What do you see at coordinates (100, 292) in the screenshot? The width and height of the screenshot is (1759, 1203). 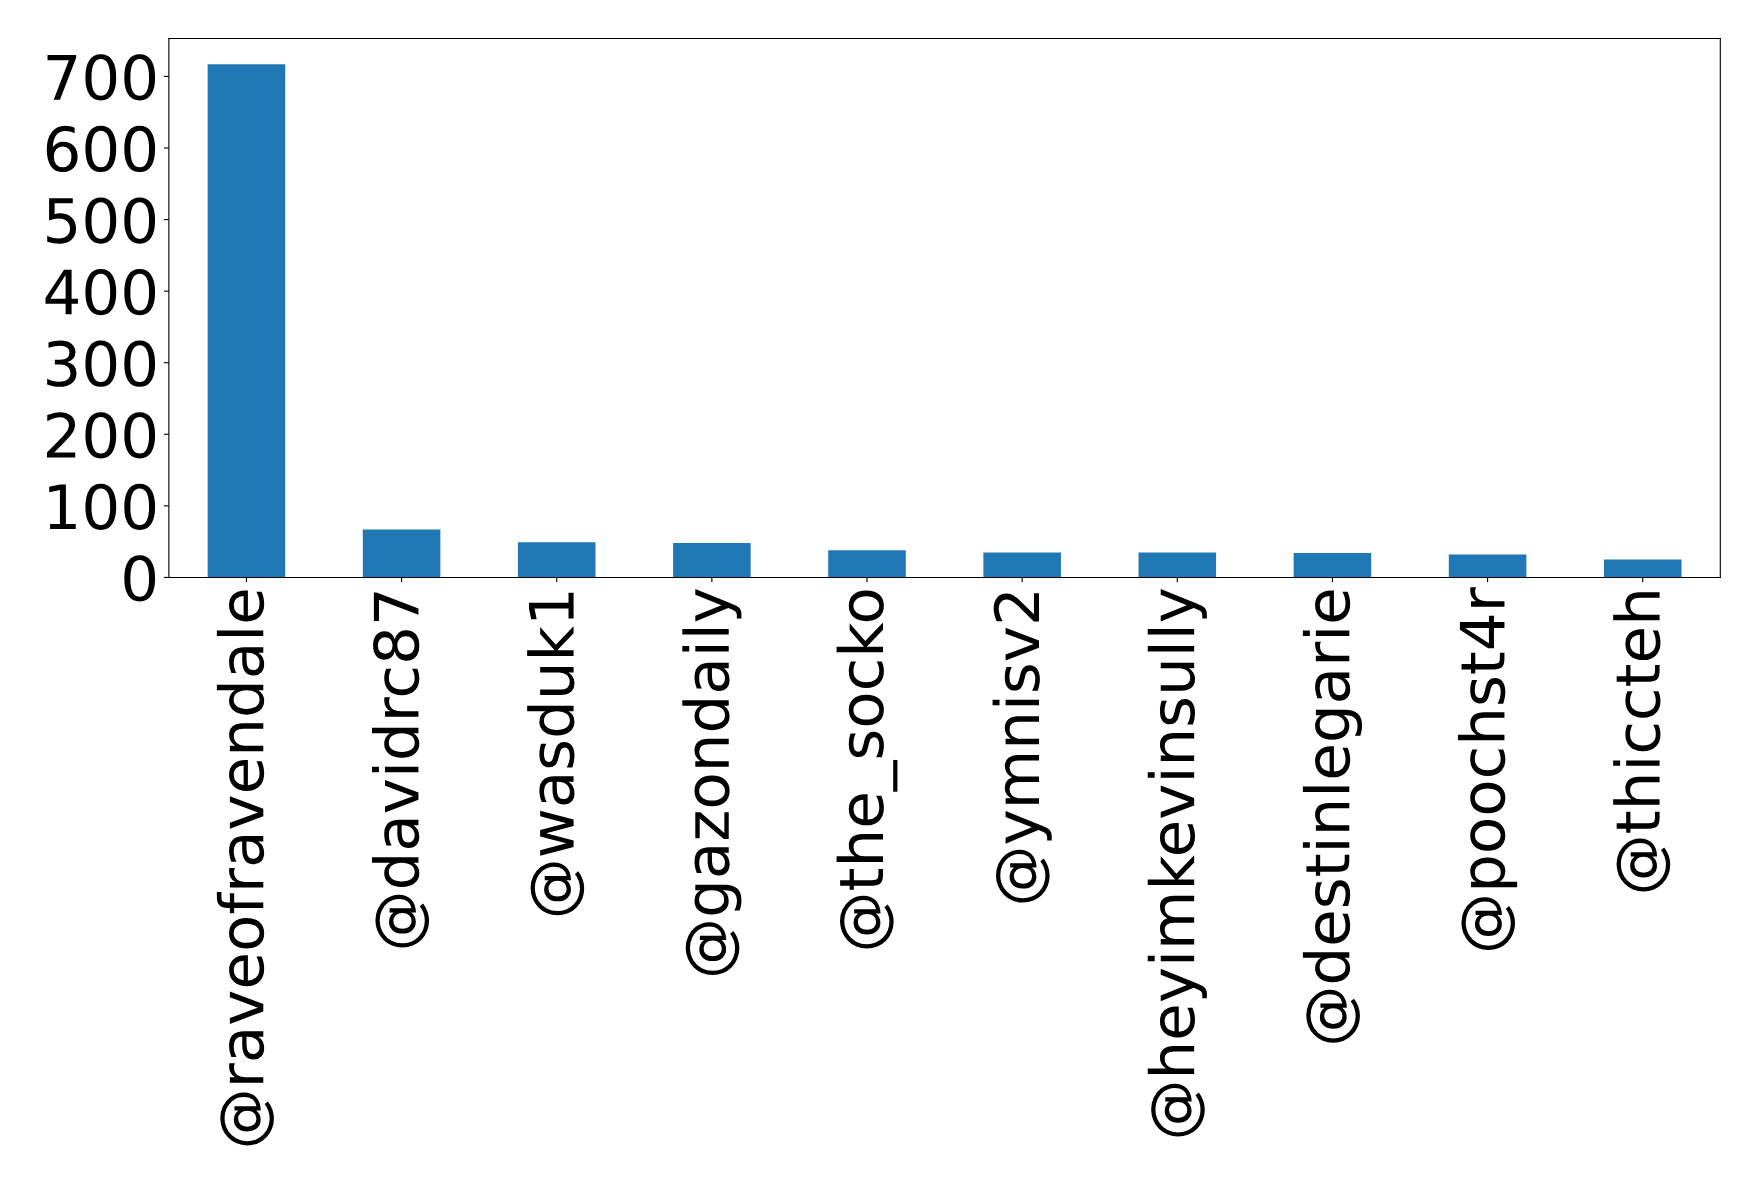 I see `y-tick-label: 400` at bounding box center [100, 292].